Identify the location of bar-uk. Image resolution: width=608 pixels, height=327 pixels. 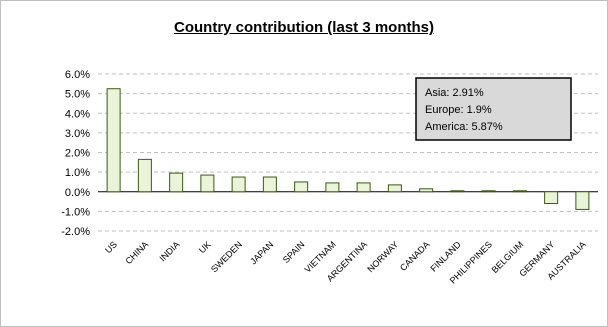
(207, 183).